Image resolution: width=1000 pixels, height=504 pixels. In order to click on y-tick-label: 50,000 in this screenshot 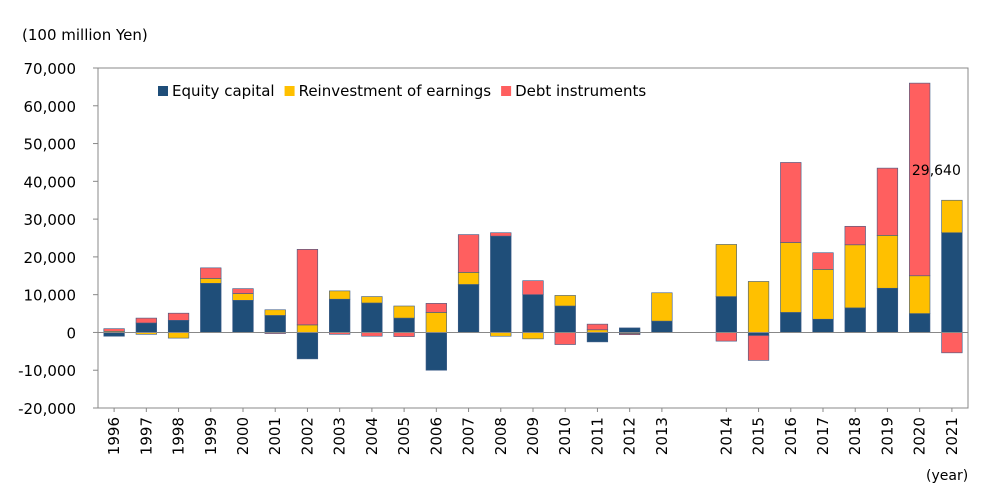, I will do `click(50, 145)`.